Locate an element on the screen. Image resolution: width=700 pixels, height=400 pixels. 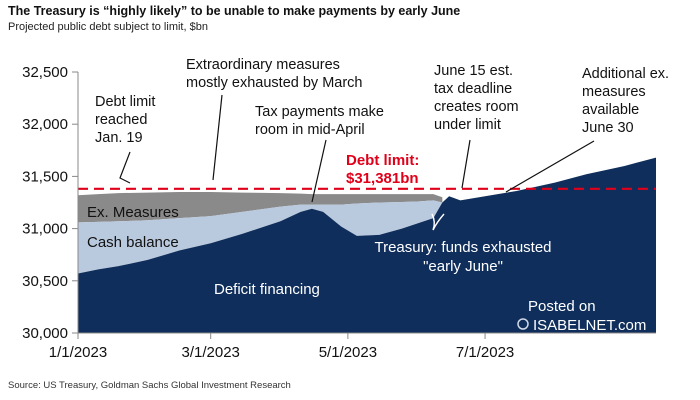
annotation-extraordinary-measures: Extraordinary measures is located at coordinates (263, 65).